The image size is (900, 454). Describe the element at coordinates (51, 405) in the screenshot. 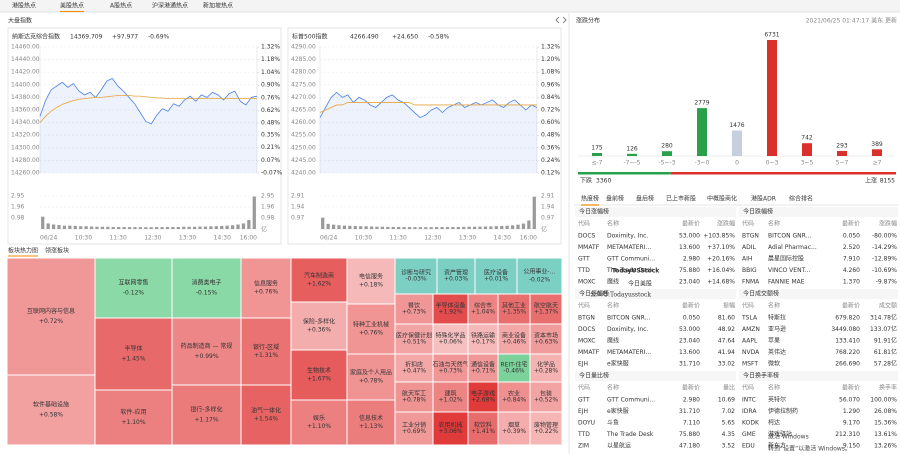

I see `tile-name: 软件基础设施` at that location.